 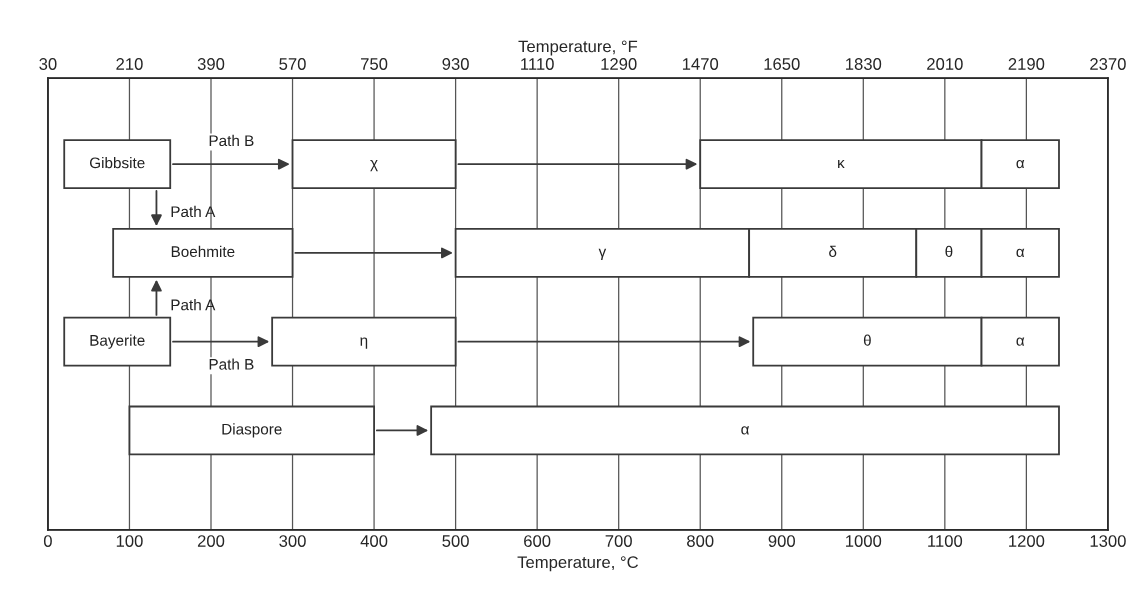 I want to click on x-tick-label: 400, so click(x=374, y=541).